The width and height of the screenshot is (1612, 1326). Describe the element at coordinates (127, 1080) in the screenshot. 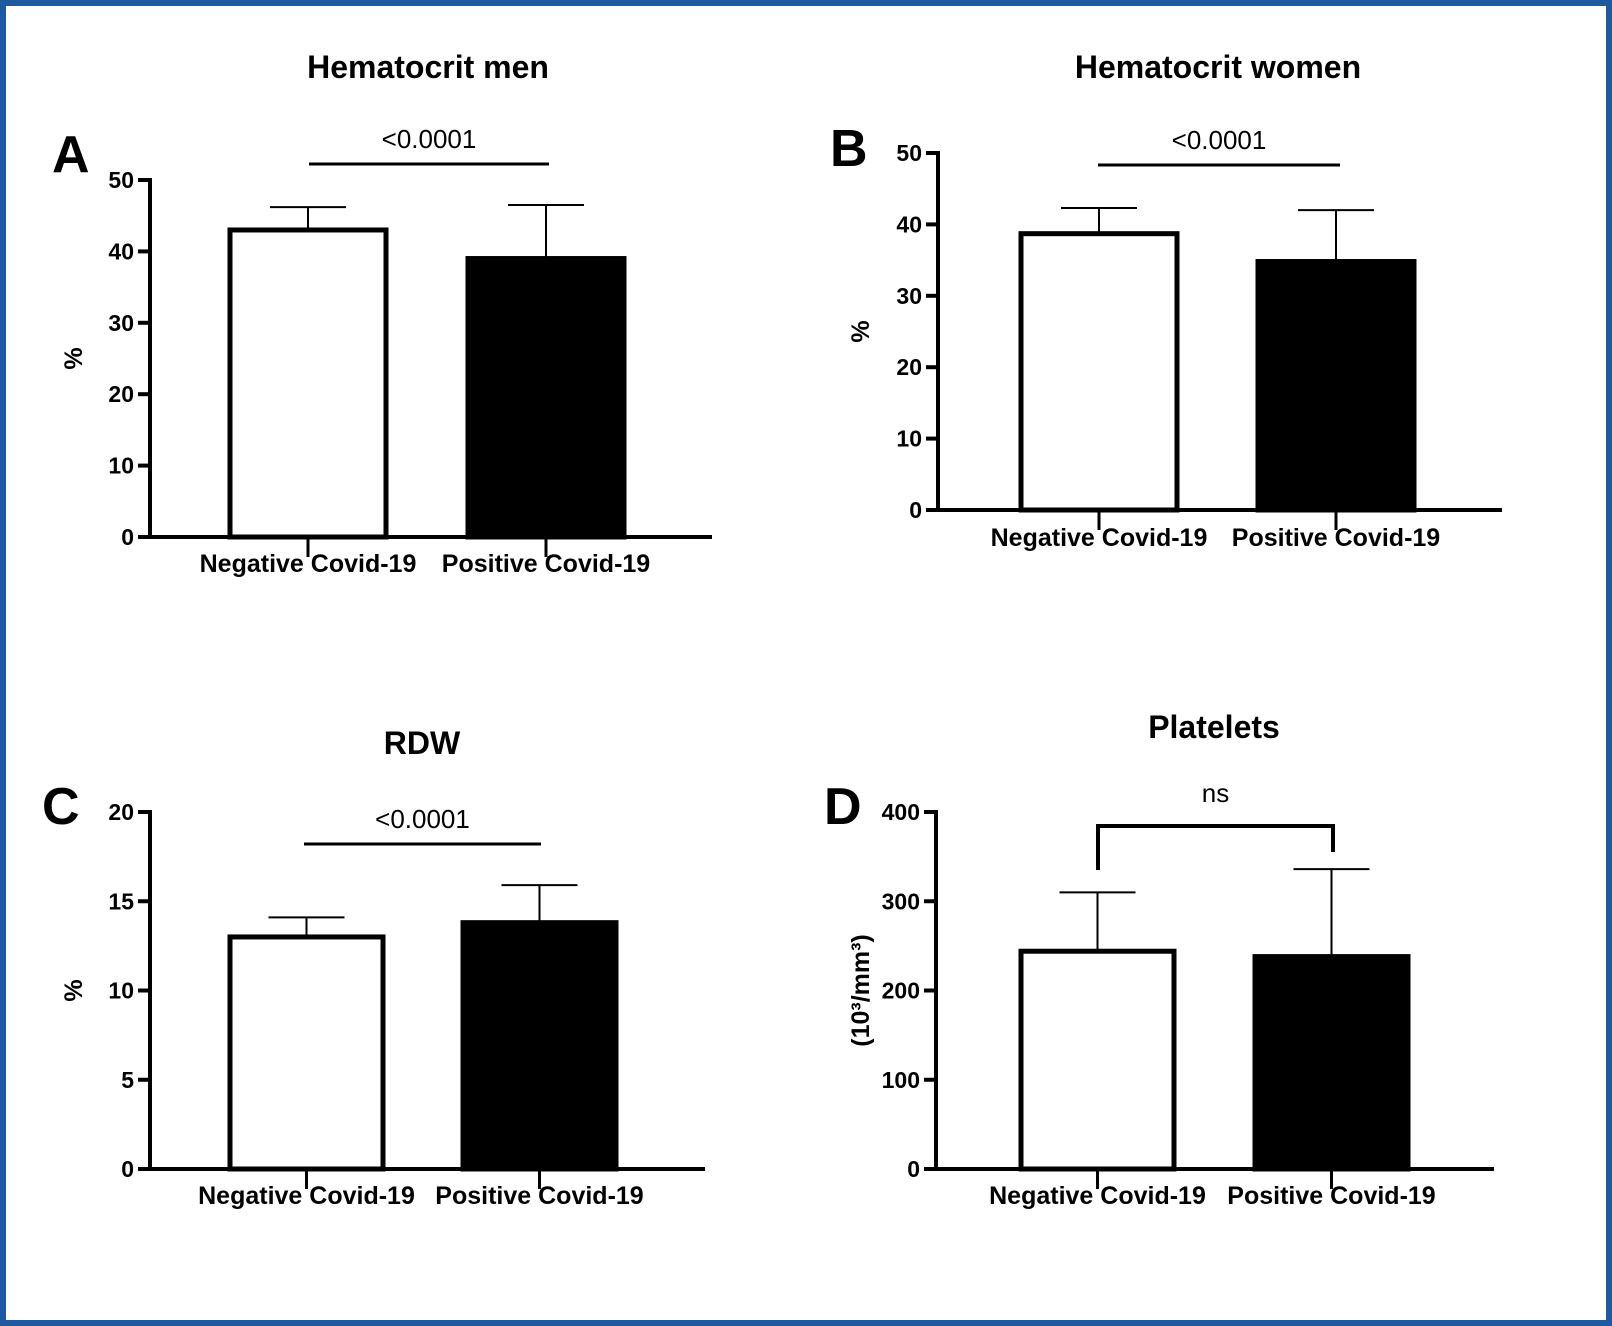

I see `y-tick-label: 5` at that location.